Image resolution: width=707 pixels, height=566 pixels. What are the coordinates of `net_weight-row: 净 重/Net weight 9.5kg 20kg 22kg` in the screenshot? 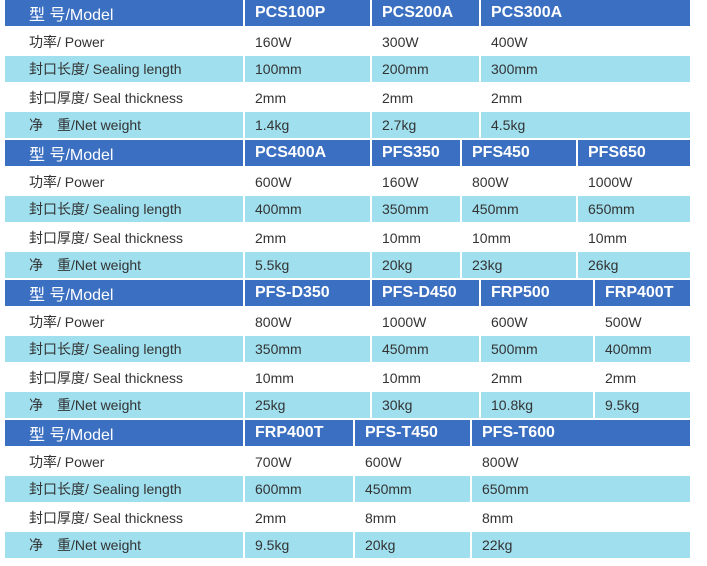 It's located at (347, 546).